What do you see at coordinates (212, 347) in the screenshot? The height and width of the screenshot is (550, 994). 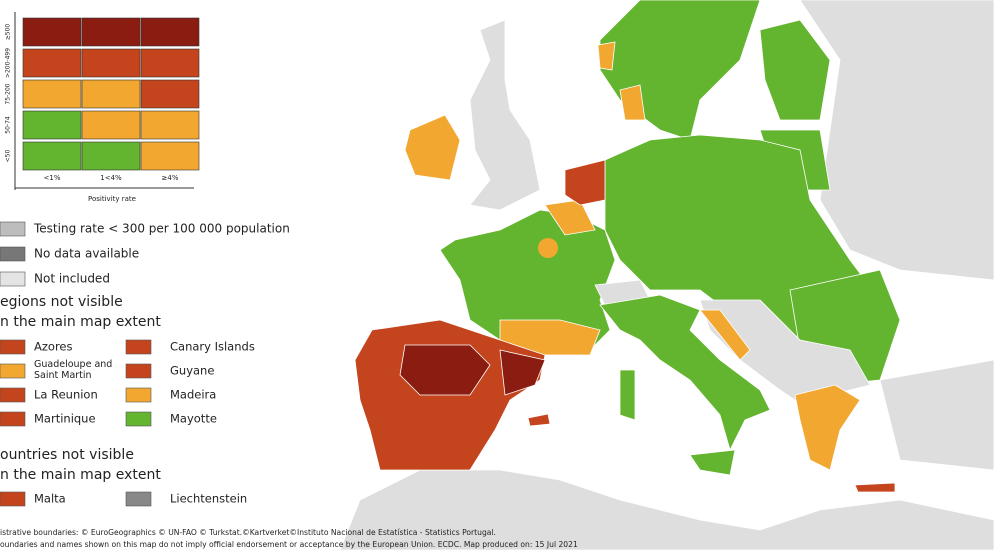 I see `legend-label: Canary Islands` at bounding box center [212, 347].